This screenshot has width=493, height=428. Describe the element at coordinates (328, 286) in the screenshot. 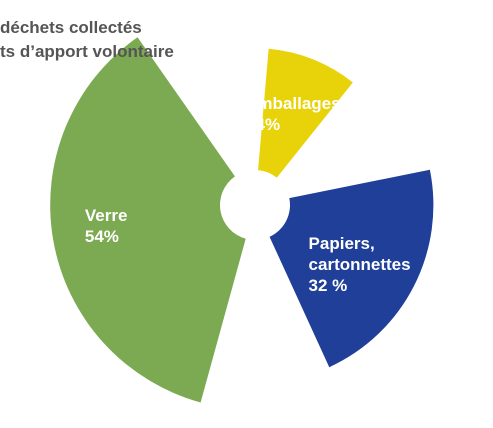

I see `value-label: 32 %` at that location.